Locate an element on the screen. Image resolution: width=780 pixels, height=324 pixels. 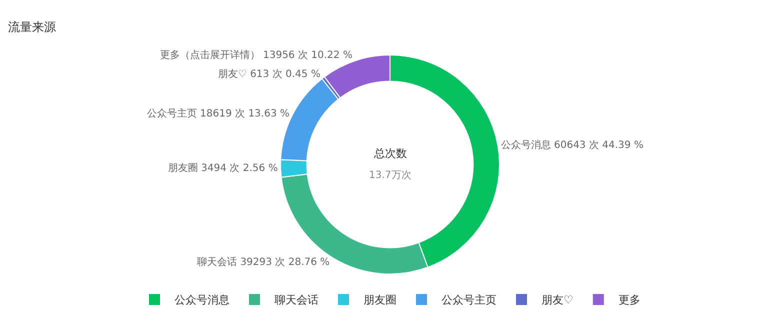
text: 流量来源 is located at coordinates (32, 27).